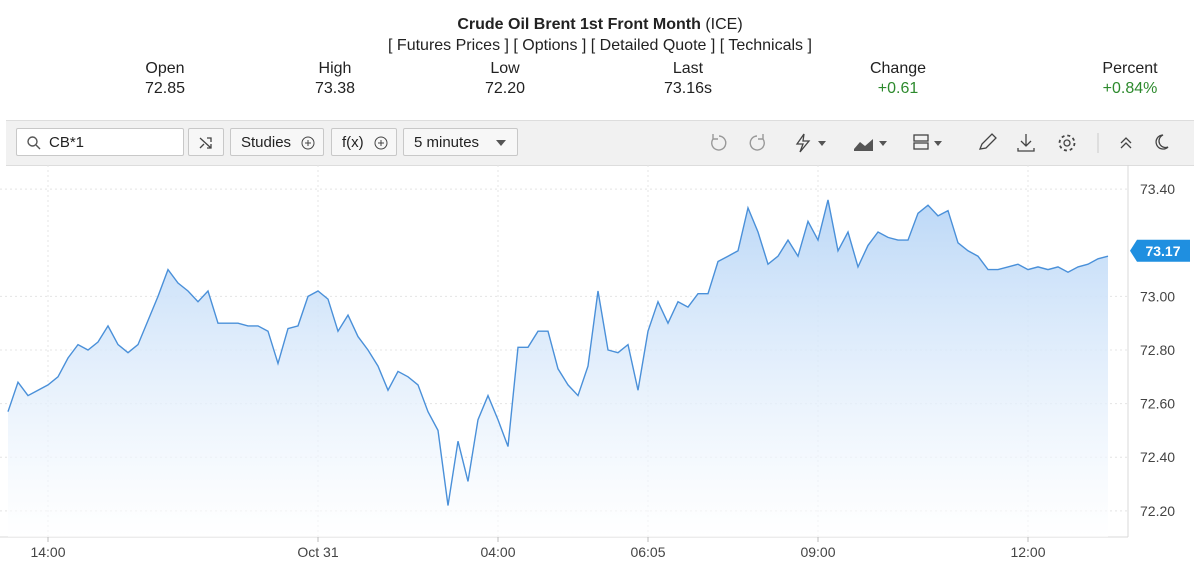  What do you see at coordinates (1130, 79) in the screenshot?
I see `quote-percent: Percent +0.84%` at bounding box center [1130, 79].